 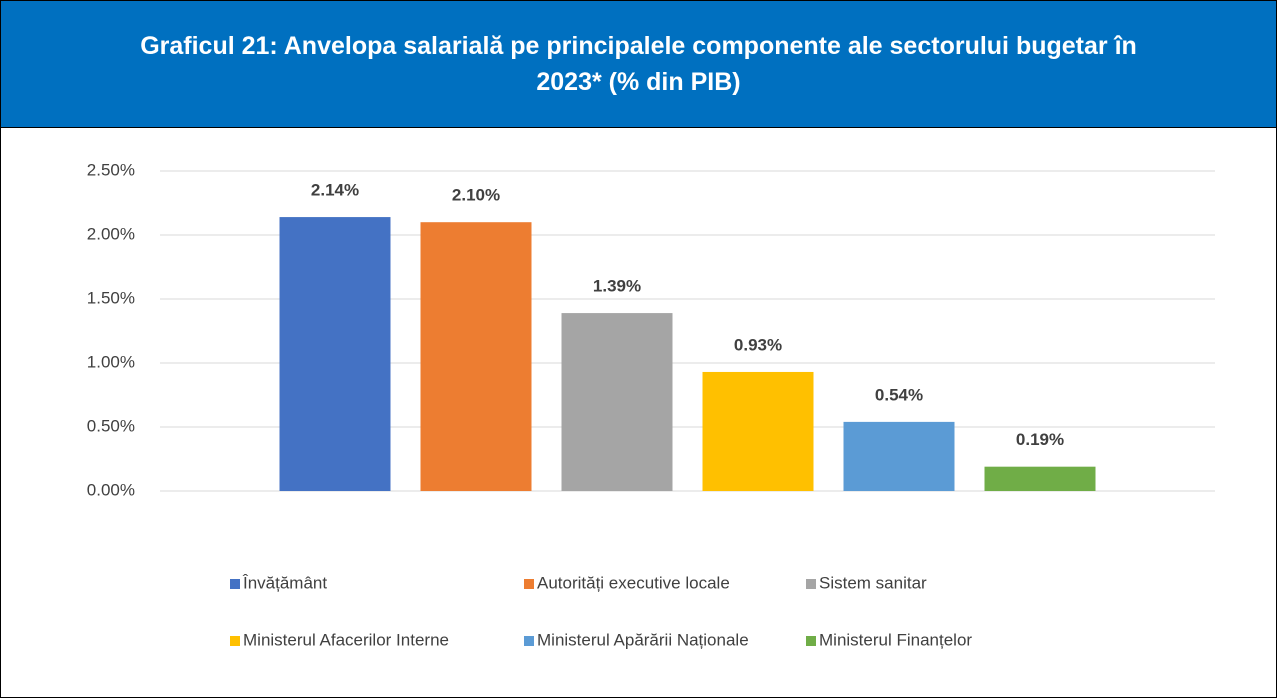 I want to click on data-label: 1.39%, so click(x=617, y=286).